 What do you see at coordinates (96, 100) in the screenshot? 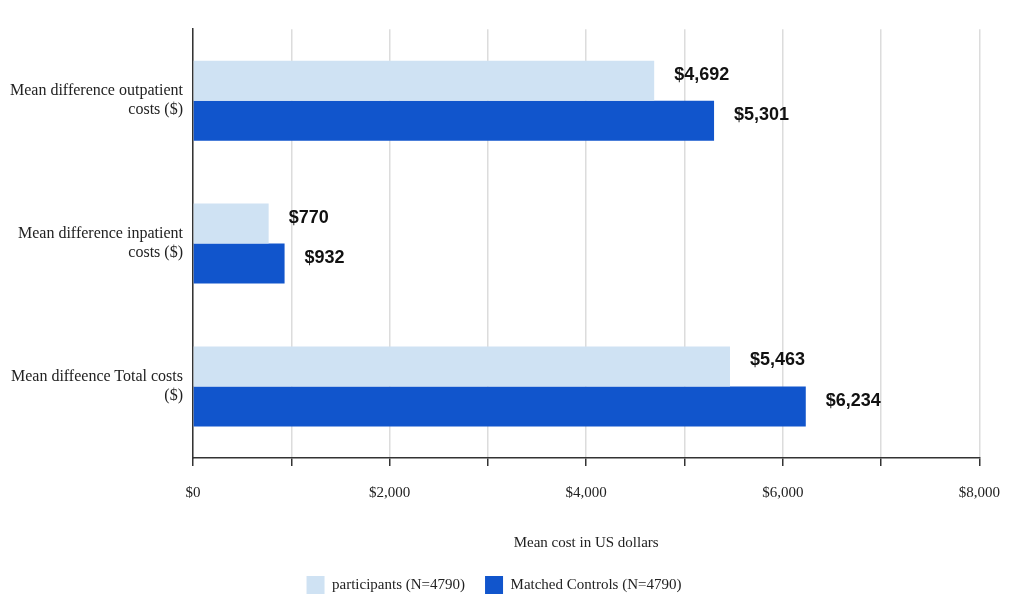
I see `y-tick-label: Mean difference outpatient costs ($)` at bounding box center [96, 100].